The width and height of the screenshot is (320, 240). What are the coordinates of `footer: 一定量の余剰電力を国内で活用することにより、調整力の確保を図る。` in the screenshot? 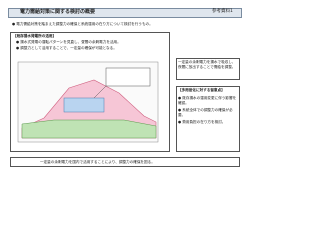 It's located at (97, 161).